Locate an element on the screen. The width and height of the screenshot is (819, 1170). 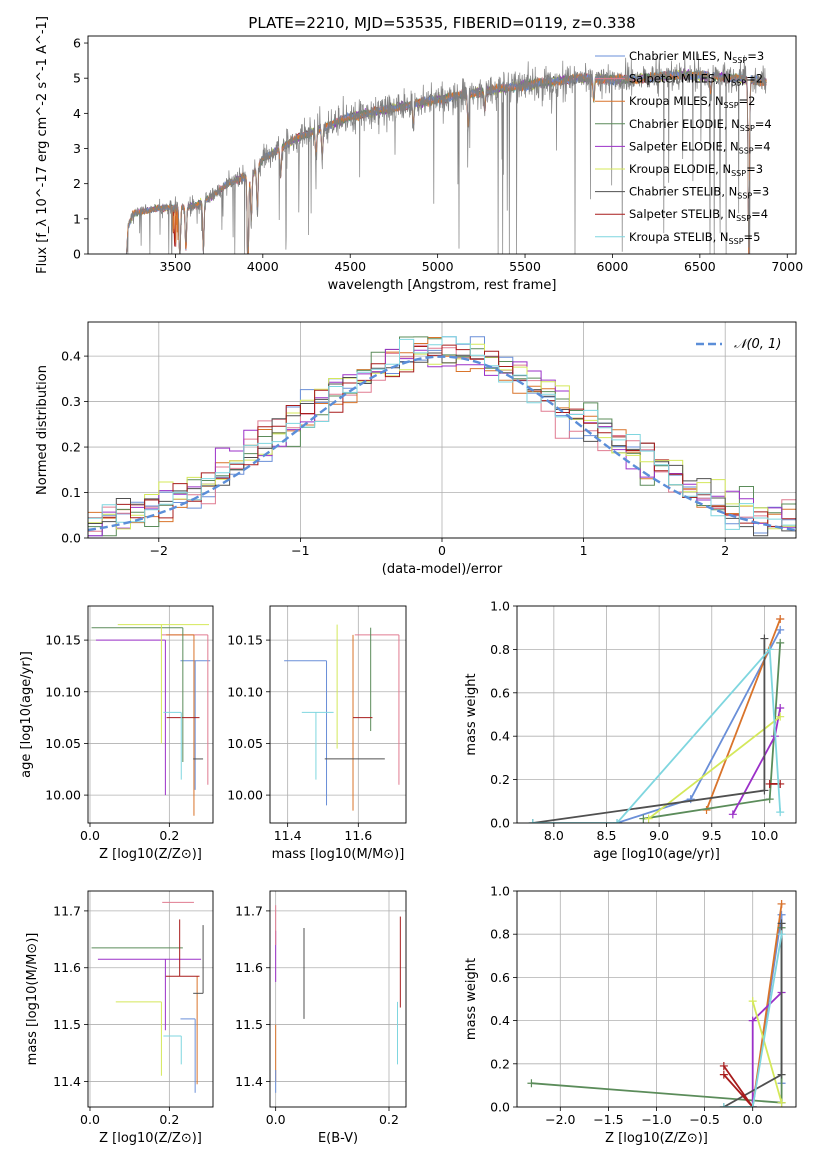
x-tick-label: 4000 is located at coordinates (263, 266).